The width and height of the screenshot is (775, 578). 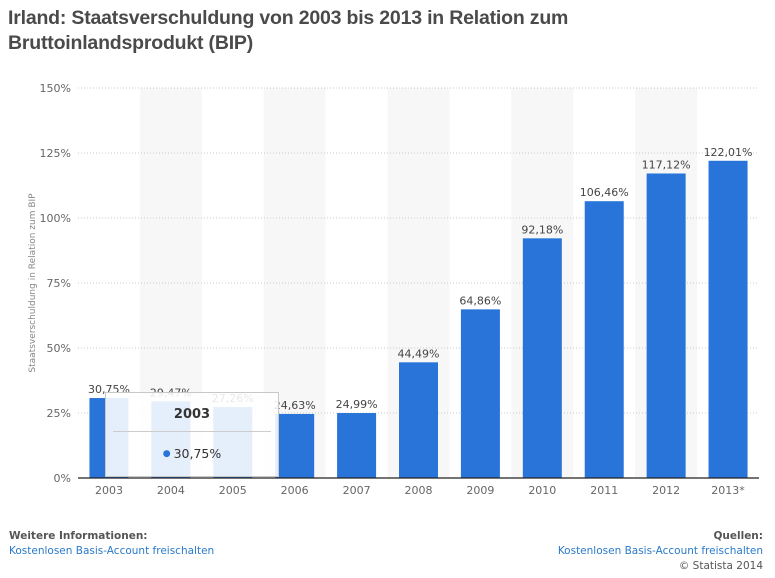 I want to click on x-tick-label: 2011, so click(x=604, y=490).